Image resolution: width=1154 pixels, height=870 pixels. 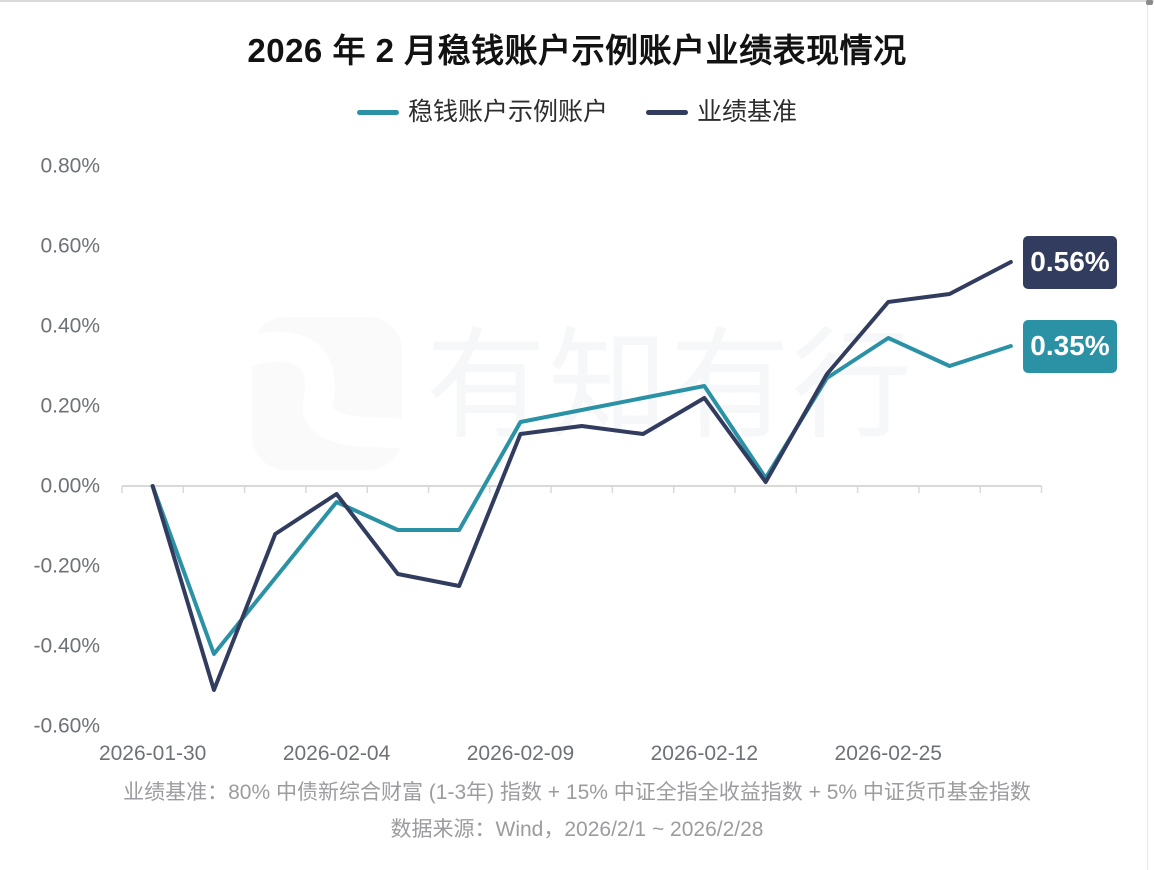 I want to click on y-axis-label: -0.20%, so click(x=66, y=566).